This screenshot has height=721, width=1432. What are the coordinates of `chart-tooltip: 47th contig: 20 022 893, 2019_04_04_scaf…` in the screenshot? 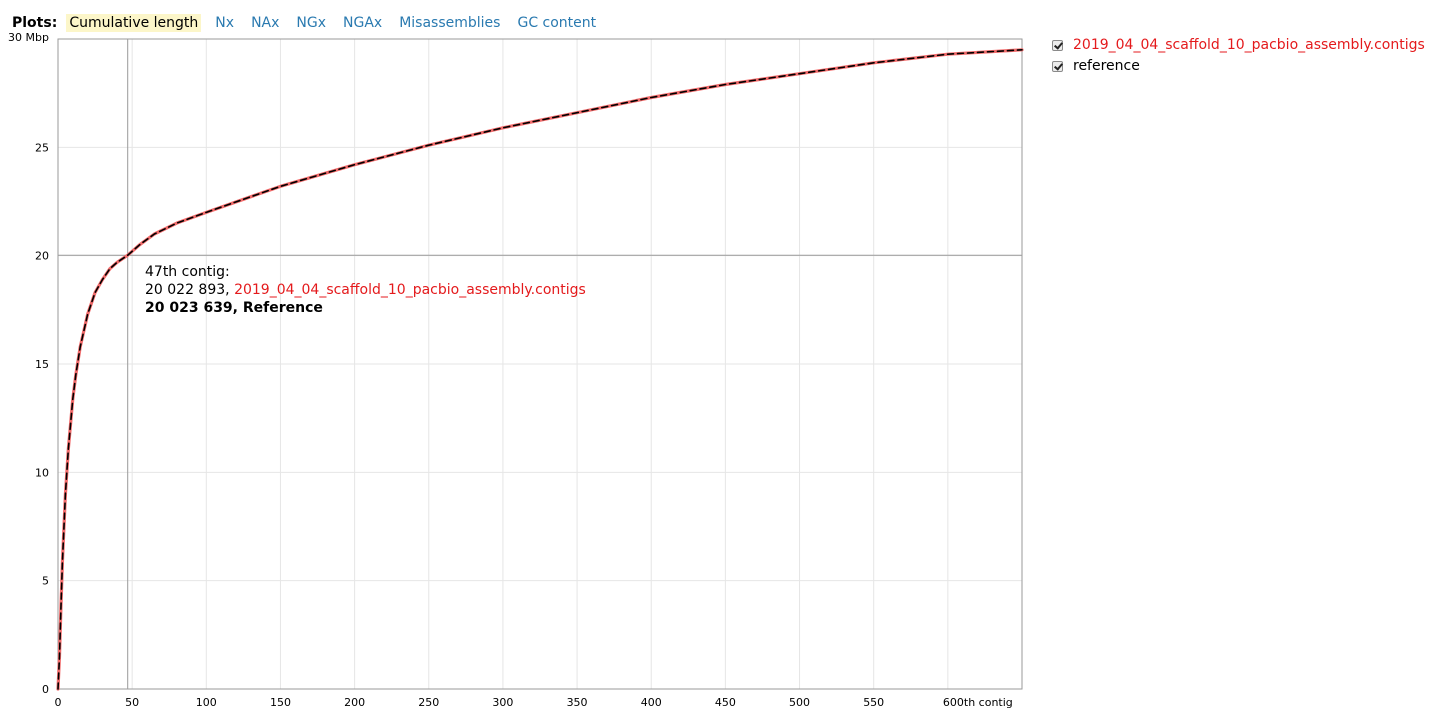 It's located at (365, 290).